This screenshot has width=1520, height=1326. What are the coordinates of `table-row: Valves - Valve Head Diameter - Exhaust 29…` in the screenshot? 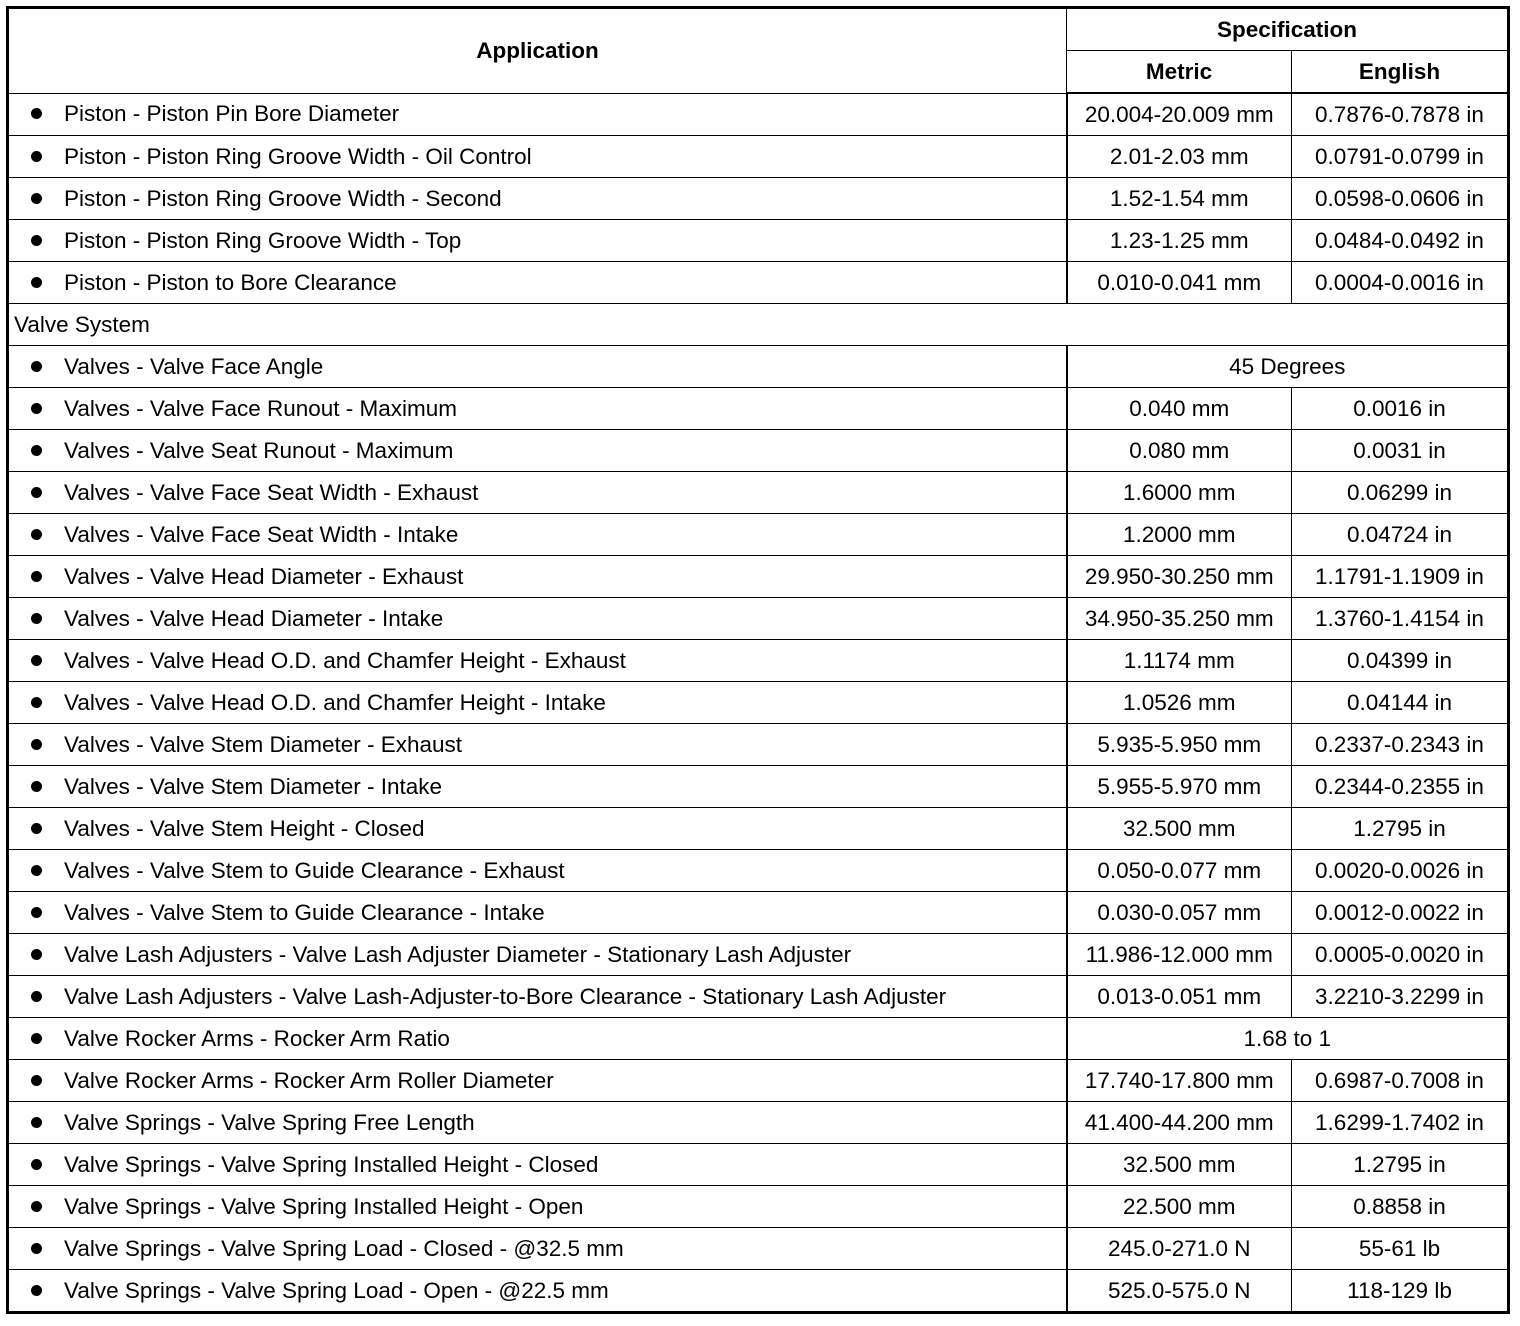 It's located at (758, 576).